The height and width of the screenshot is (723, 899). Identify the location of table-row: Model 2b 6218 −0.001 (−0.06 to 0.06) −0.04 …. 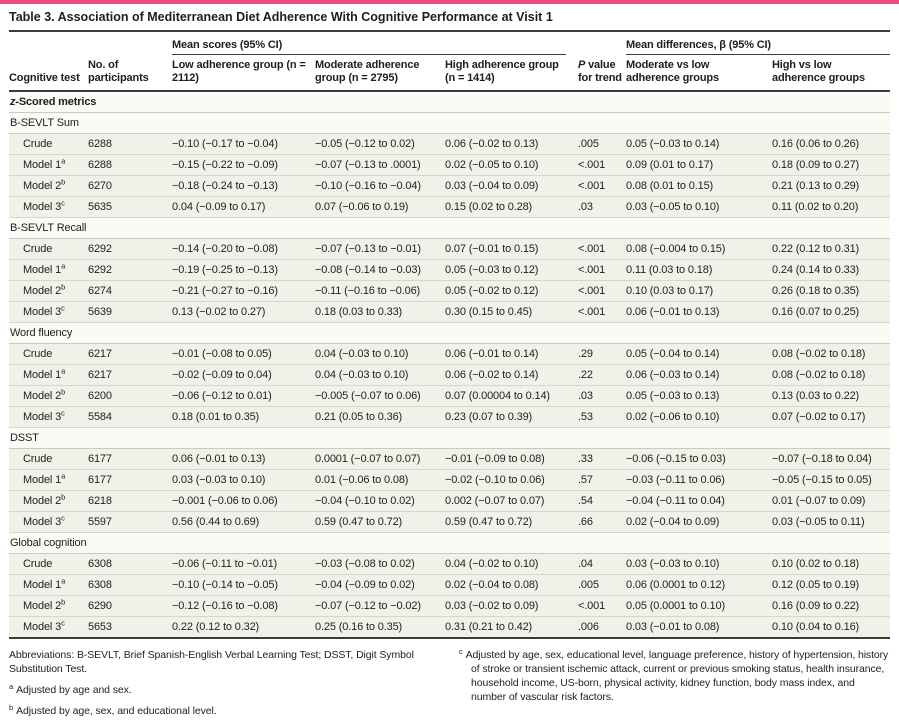
(450, 501).